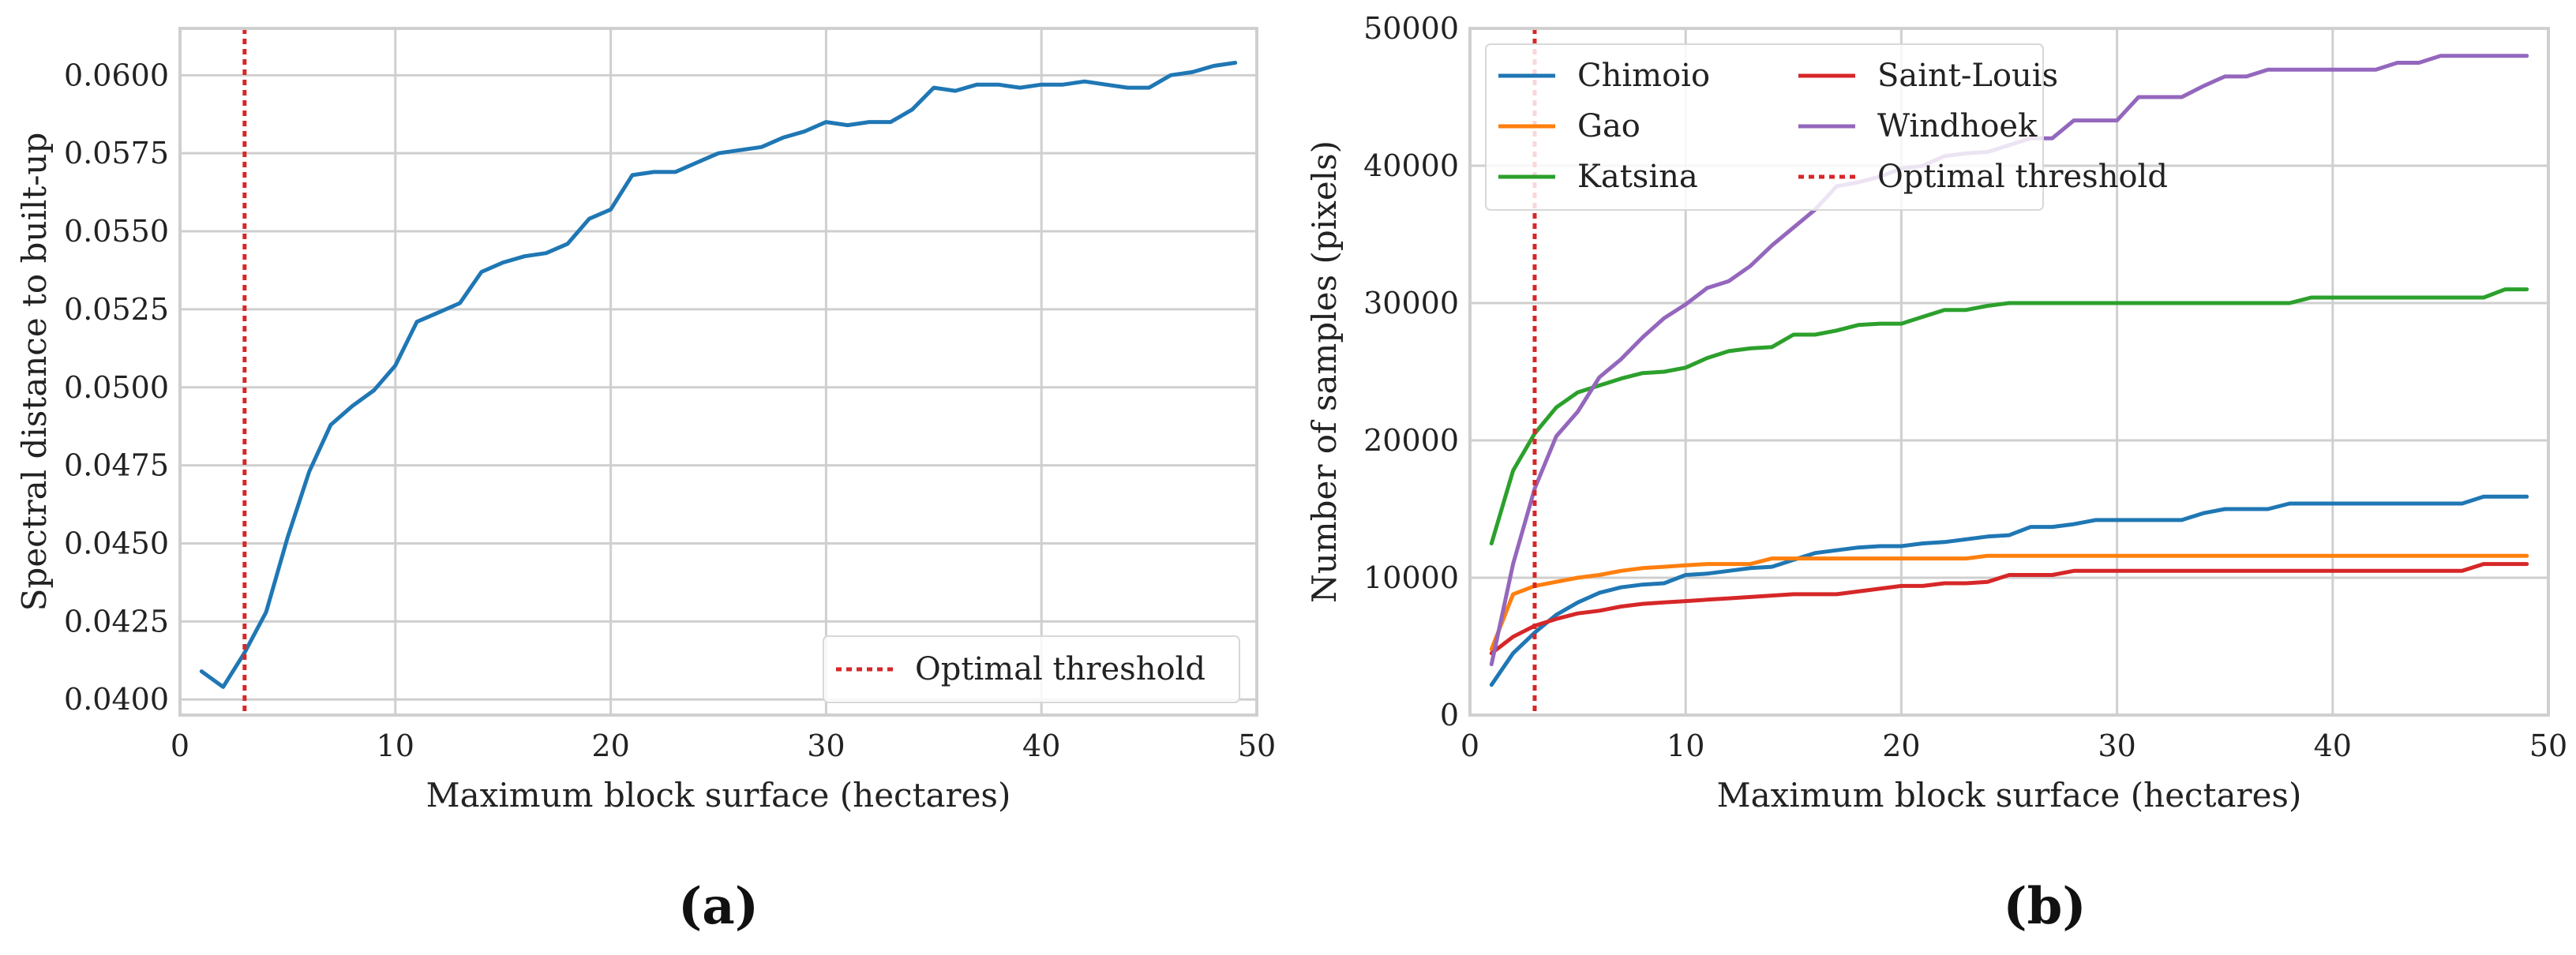  What do you see at coordinates (117, 465) in the screenshot?
I see `y-tick-label-a-3: 0.0475` at bounding box center [117, 465].